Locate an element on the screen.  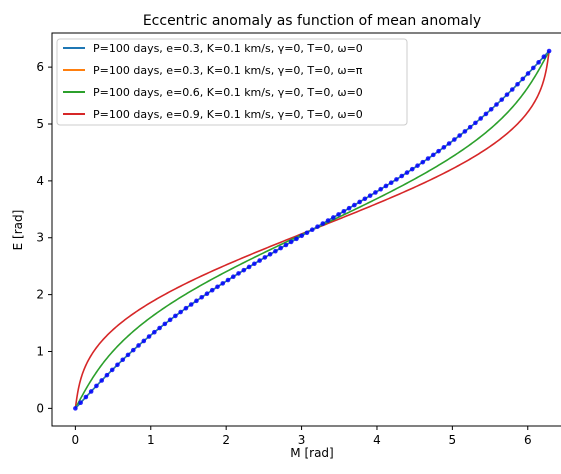
y-tick-label: 4 is located at coordinates (40, 181).